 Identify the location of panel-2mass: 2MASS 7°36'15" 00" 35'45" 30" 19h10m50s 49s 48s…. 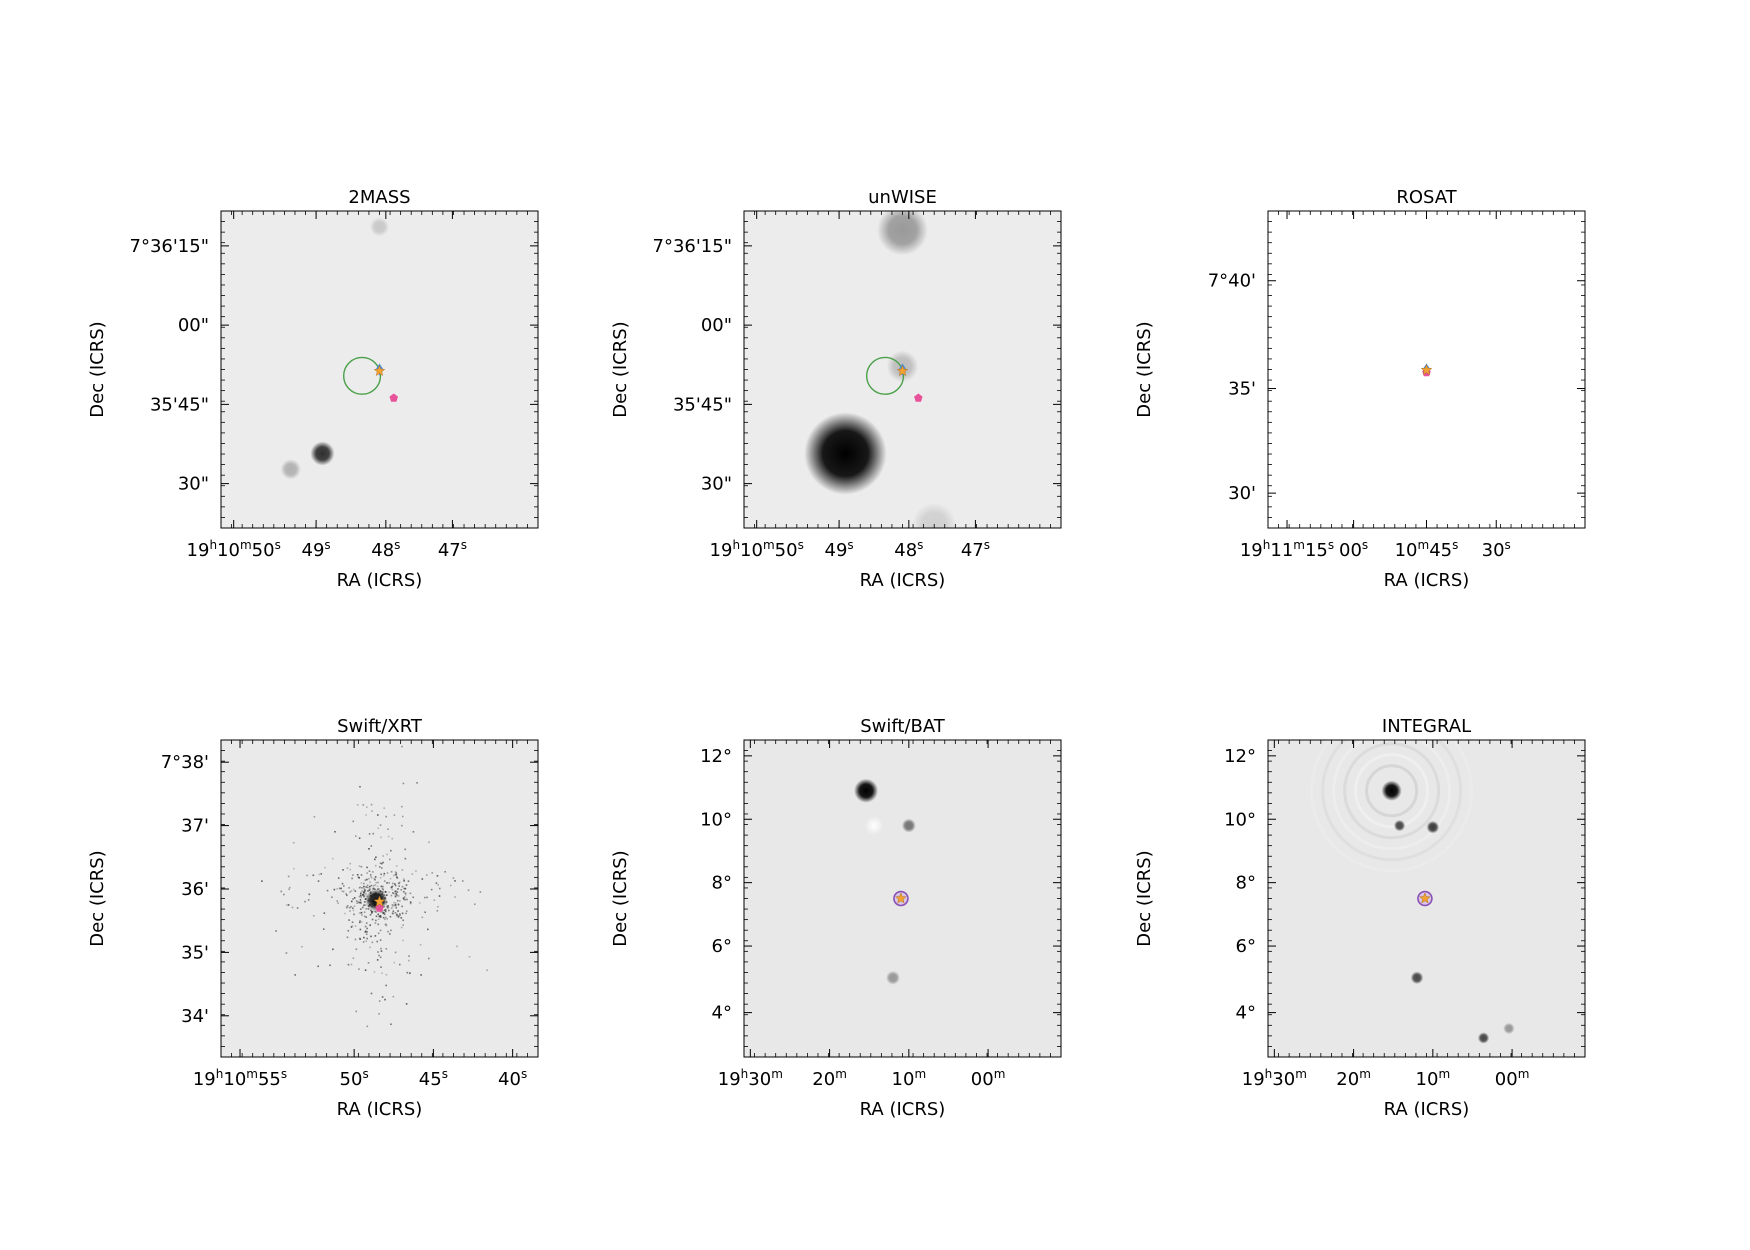
(313, 389).